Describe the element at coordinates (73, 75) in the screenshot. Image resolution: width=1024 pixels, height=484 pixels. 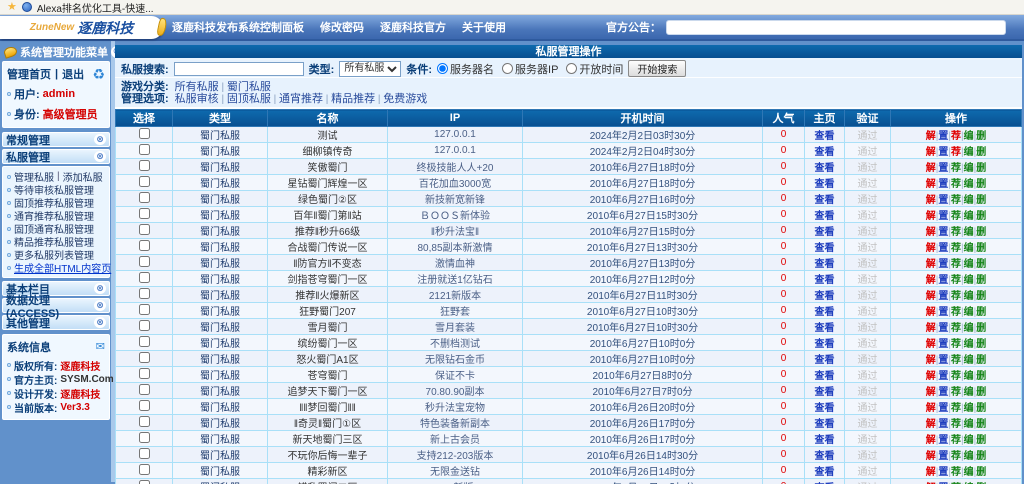
I see `logout-link: 退出` at that location.